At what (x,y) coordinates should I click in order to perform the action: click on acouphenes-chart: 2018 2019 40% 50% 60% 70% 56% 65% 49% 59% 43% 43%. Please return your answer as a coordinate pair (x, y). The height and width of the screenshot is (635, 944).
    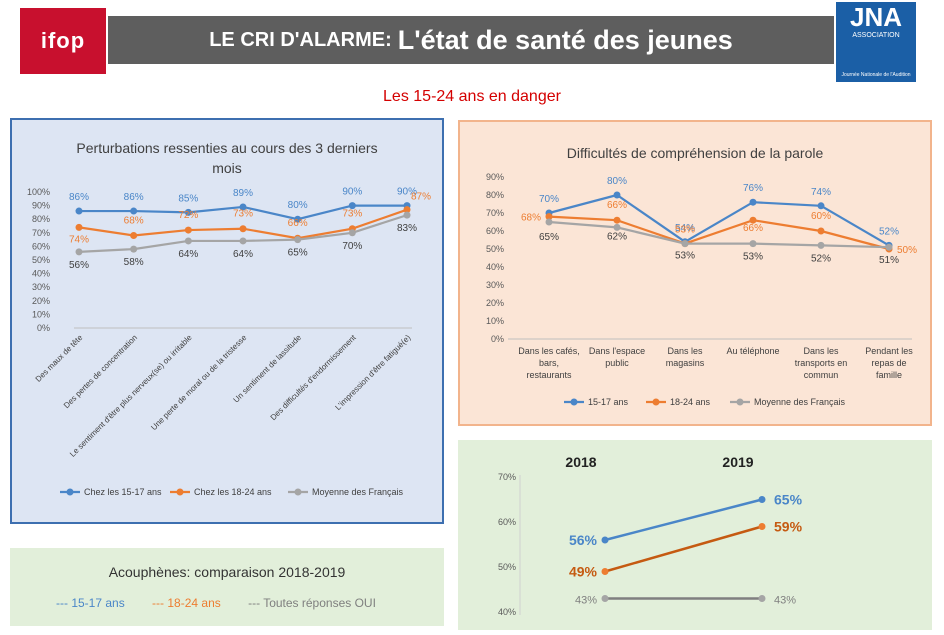
    Looking at the image, I should click on (650, 535).